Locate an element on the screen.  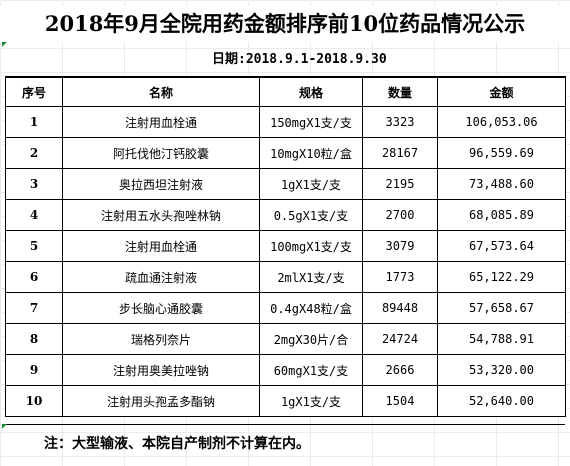
cell-index: 4 is located at coordinates (34, 215).